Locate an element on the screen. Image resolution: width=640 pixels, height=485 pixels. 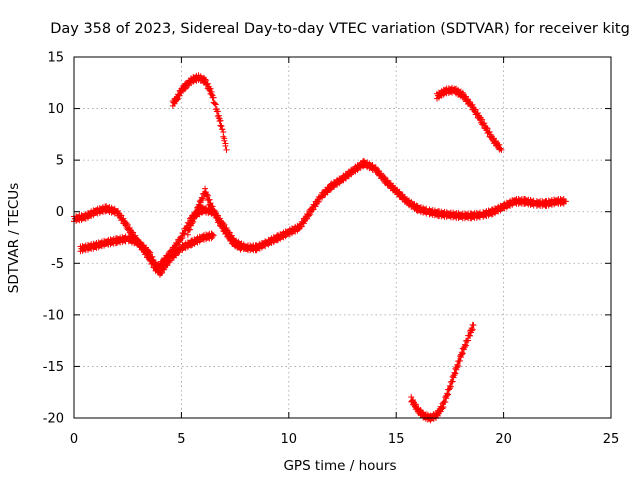
x-tick-label: 25 is located at coordinates (611, 439).